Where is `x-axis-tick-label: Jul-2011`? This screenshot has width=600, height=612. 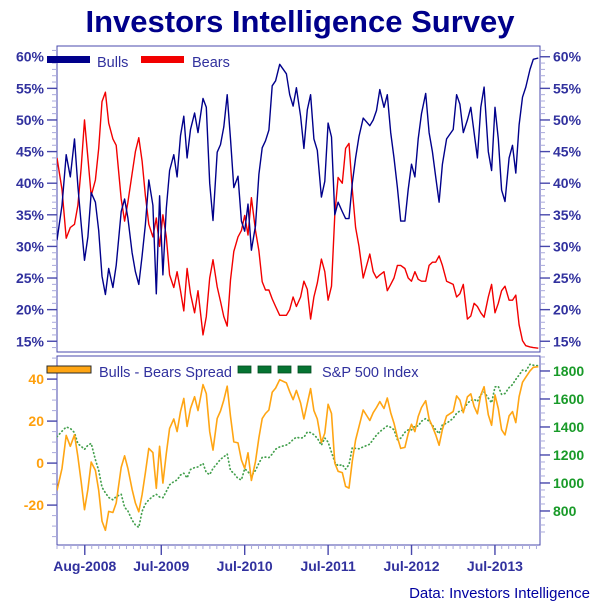 x-axis-tick-label: Jul-2011 is located at coordinates (327, 566).